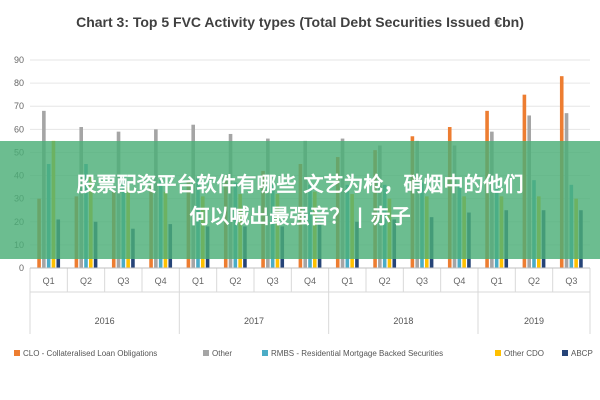 The image size is (600, 400). What do you see at coordinates (90, 353) in the screenshot?
I see `legend-label: CLO - Collateralised Loan Obligations` at bounding box center [90, 353].